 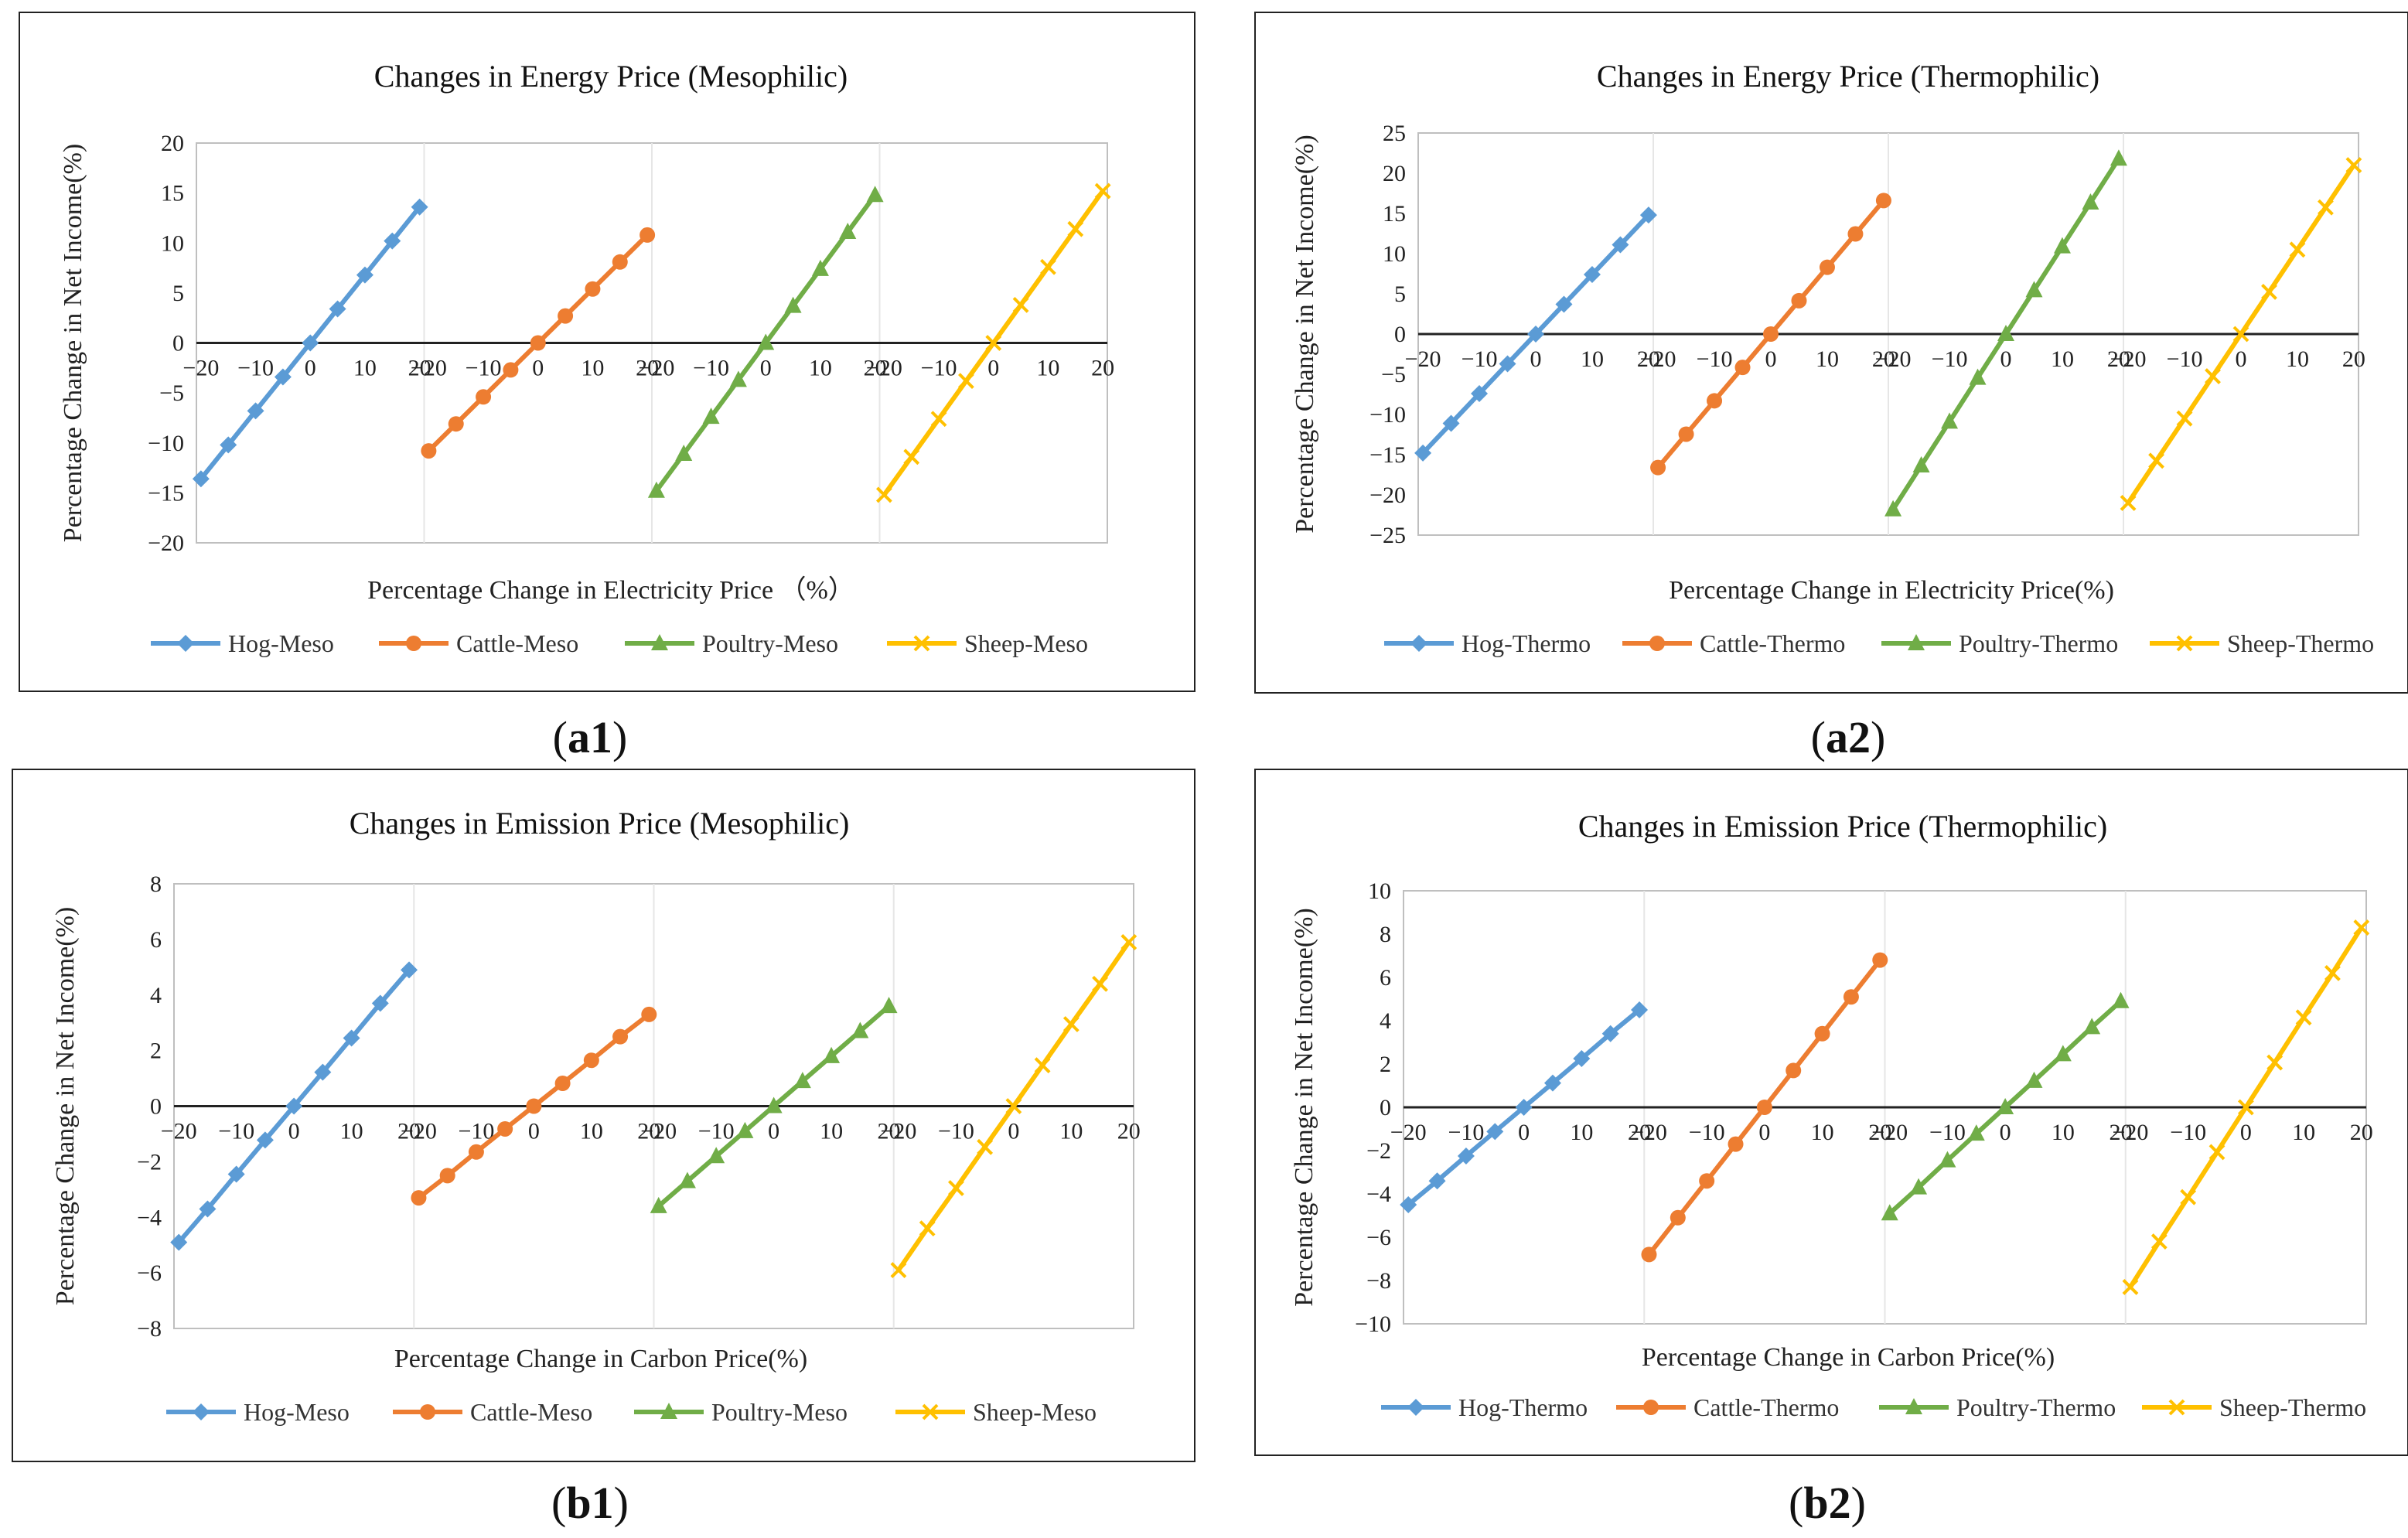 I want to click on legend-item-hog-thermo: Hog-Thermo, so click(x=1487, y=643).